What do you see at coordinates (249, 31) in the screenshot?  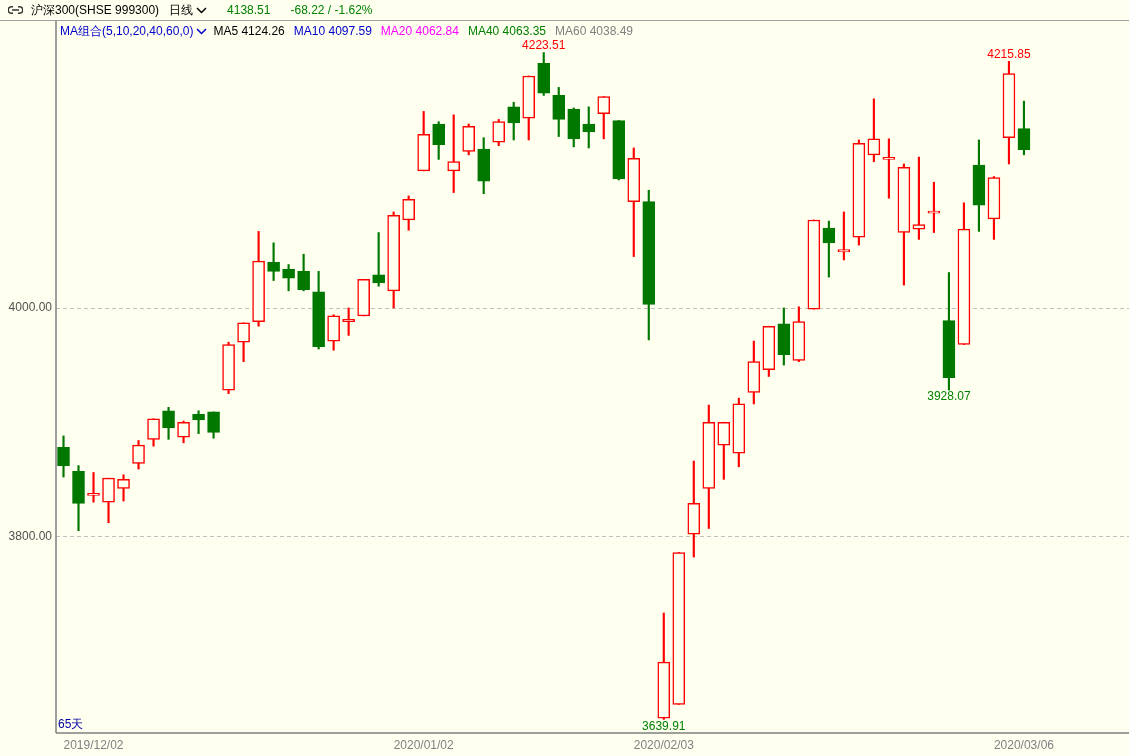 I see `annotation: MA5 4124.26` at bounding box center [249, 31].